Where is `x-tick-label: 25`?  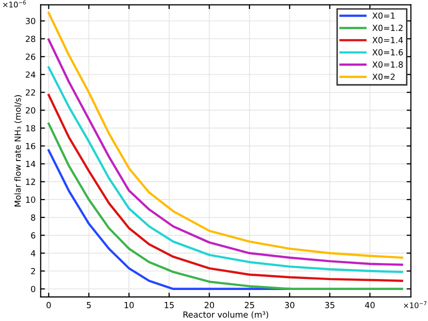 x-tick-label: 25 is located at coordinates (249, 305).